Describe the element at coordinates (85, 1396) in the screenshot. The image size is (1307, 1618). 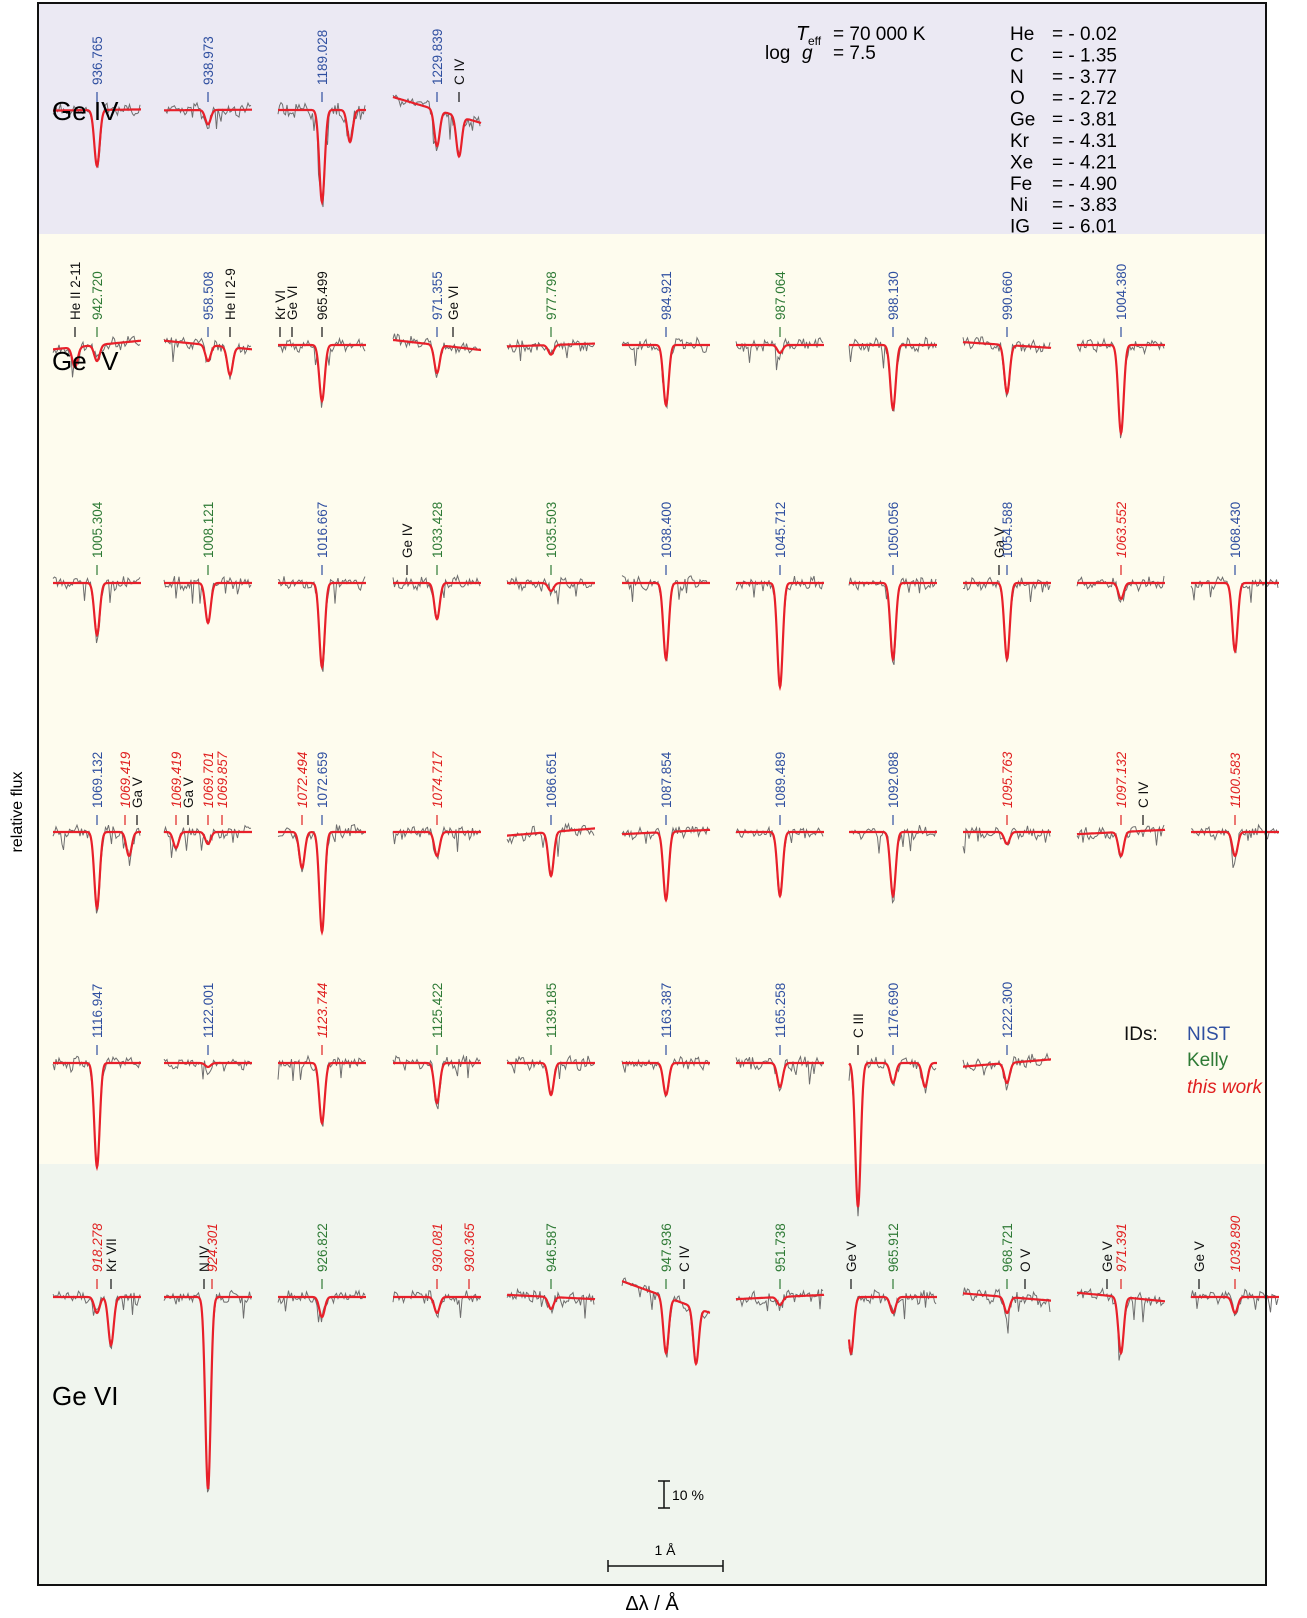
I see `ion-label-ge-vi: Ge VI` at that location.